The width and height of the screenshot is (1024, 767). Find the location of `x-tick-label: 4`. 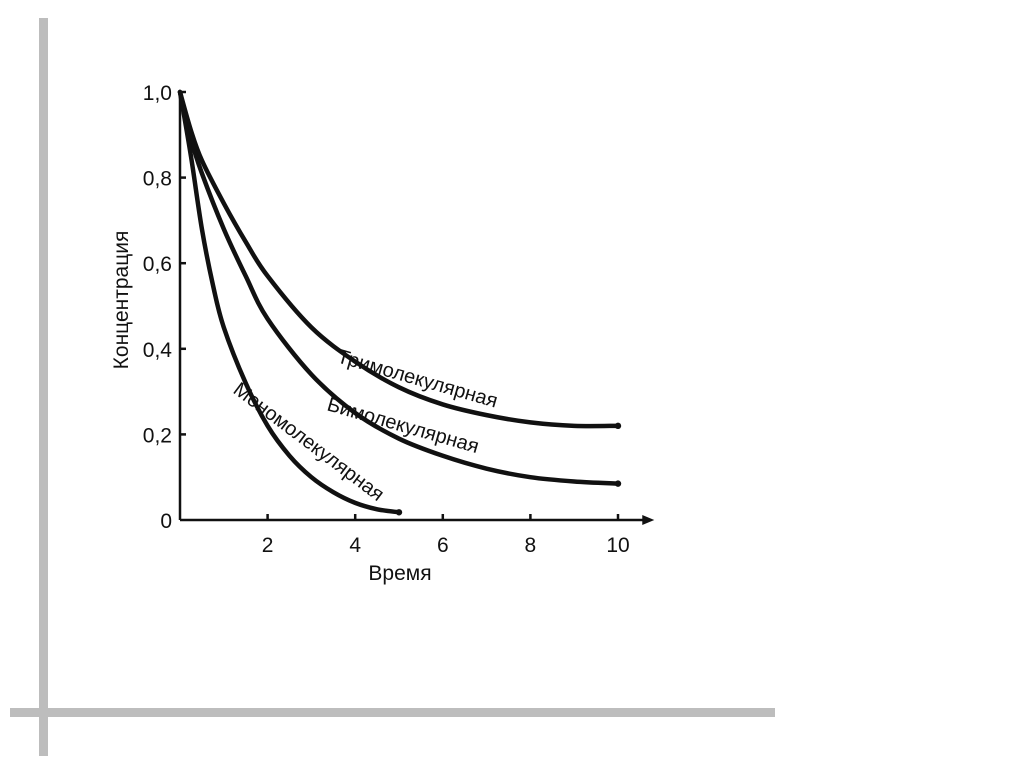

x-tick-label: 4 is located at coordinates (355, 545).